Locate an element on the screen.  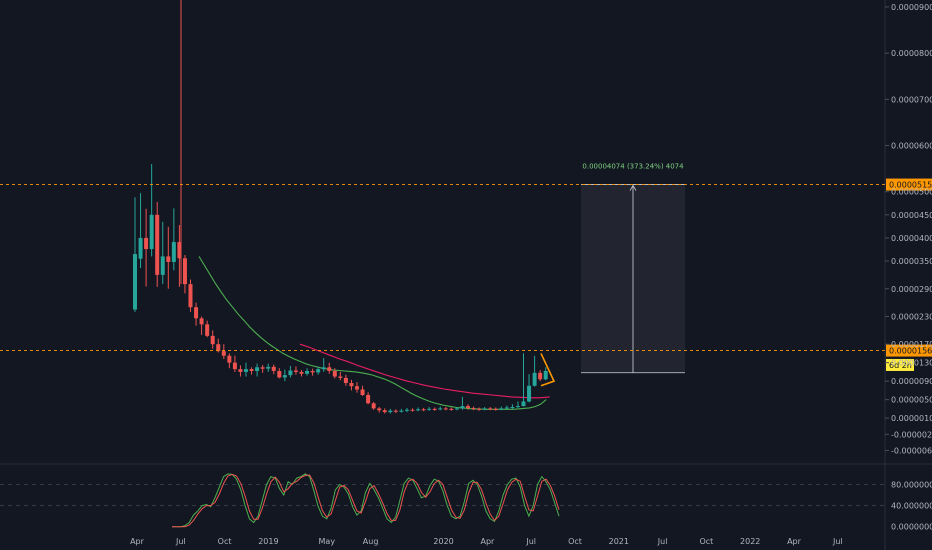
oscillator-tick-label: 0.00000000 is located at coordinates (911, 527).